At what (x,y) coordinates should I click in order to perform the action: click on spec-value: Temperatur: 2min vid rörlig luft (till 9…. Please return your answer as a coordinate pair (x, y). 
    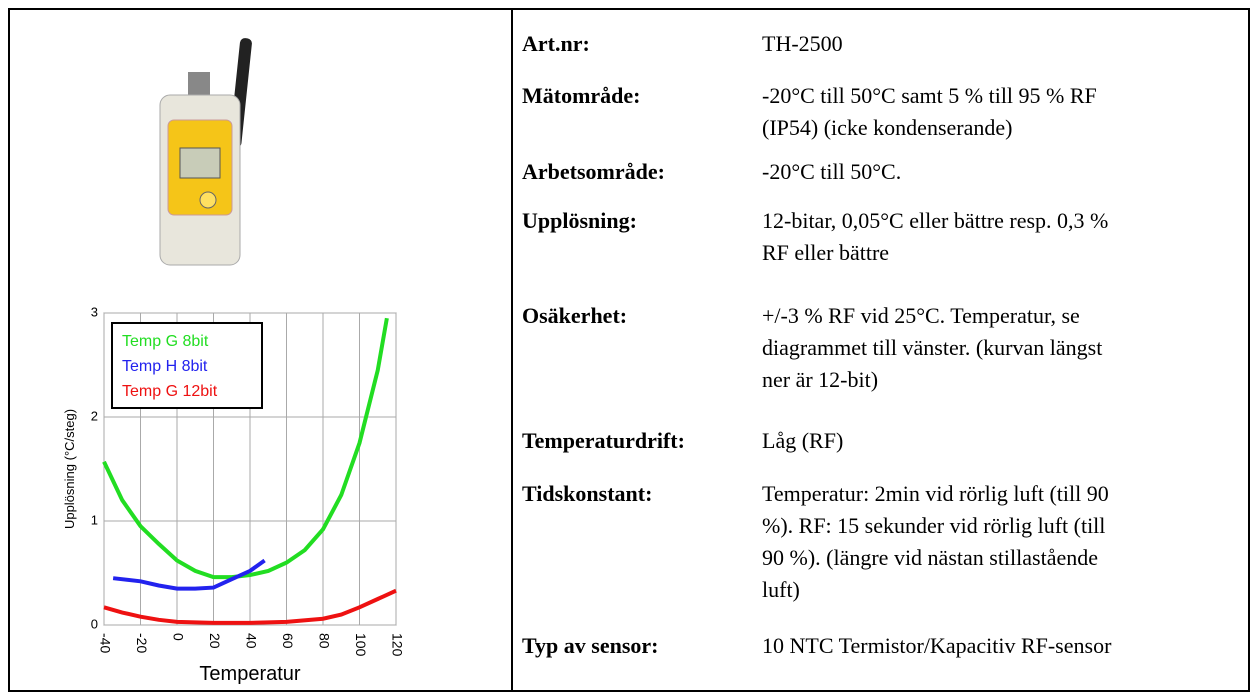
    Looking at the image, I should click on (935, 493).